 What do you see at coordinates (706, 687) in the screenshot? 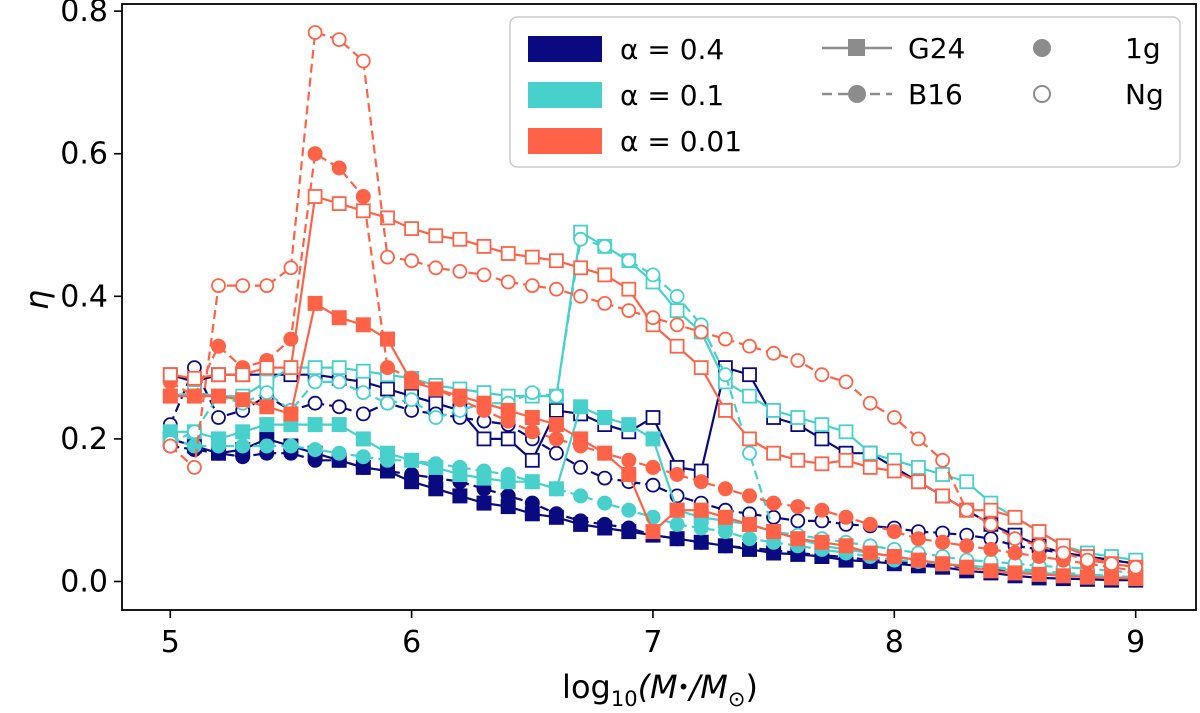
I see `x-label-slash: /M` at bounding box center [706, 687].